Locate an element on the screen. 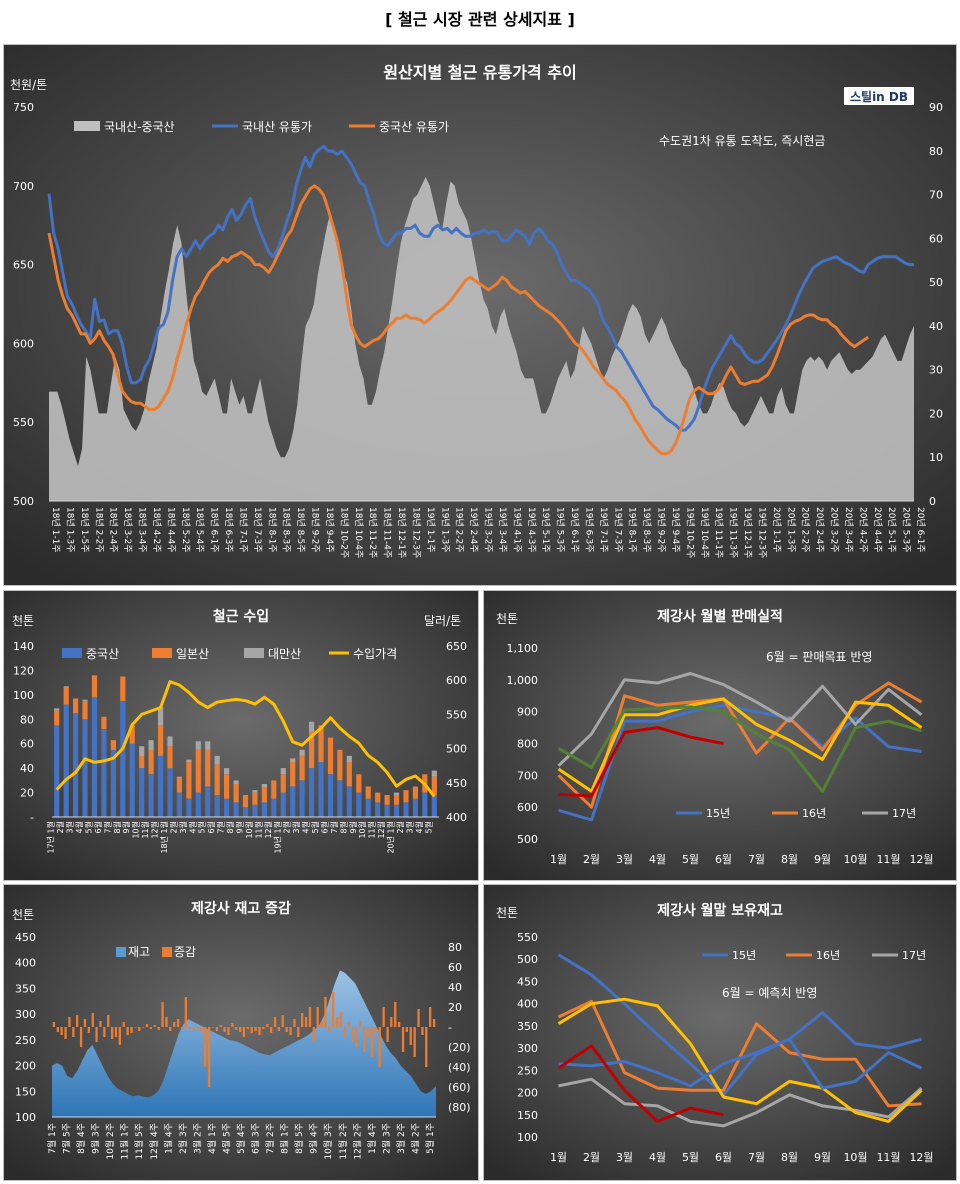  legend-label: 중국산 is located at coordinates (102, 654).